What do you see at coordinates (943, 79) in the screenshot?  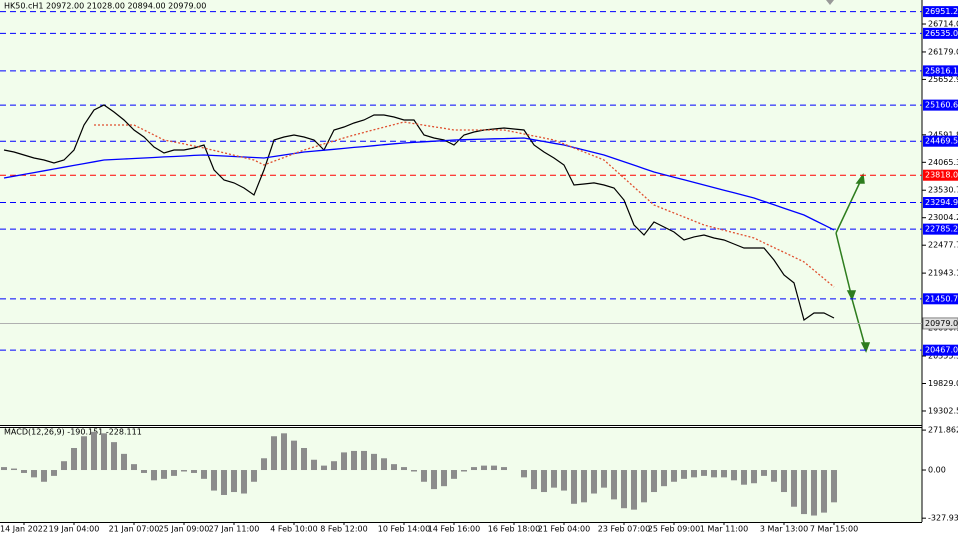 I see `y-tick-label: 25652.90` at bounding box center [943, 79].